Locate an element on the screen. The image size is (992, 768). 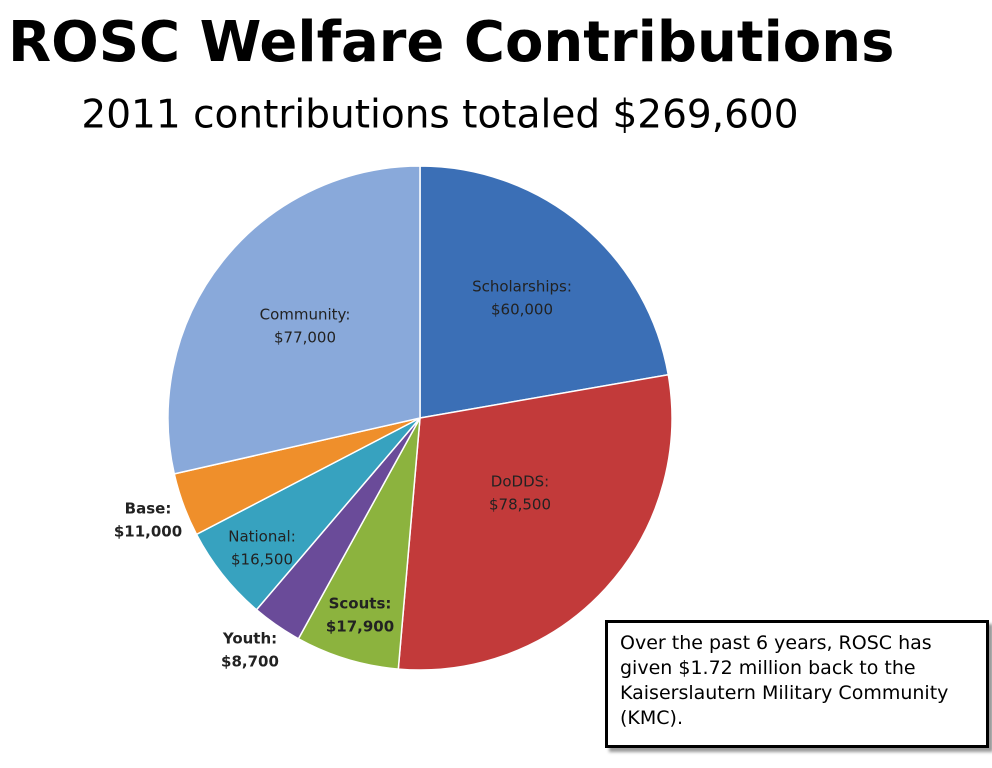
slice-value-label: $17,900 is located at coordinates (360, 627).